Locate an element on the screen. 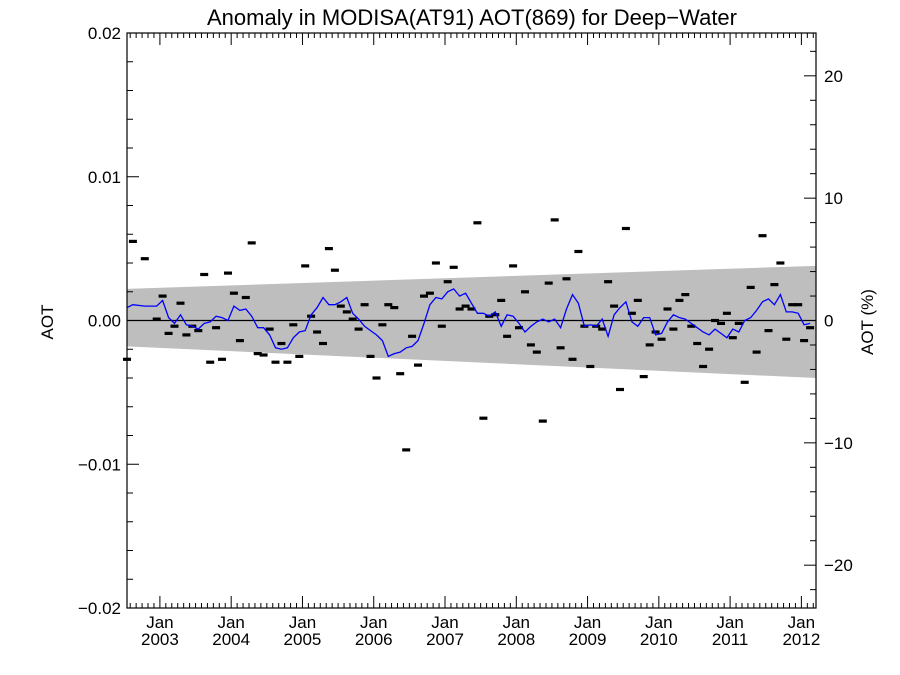  y2-tick-label: 20 is located at coordinates (833, 76).